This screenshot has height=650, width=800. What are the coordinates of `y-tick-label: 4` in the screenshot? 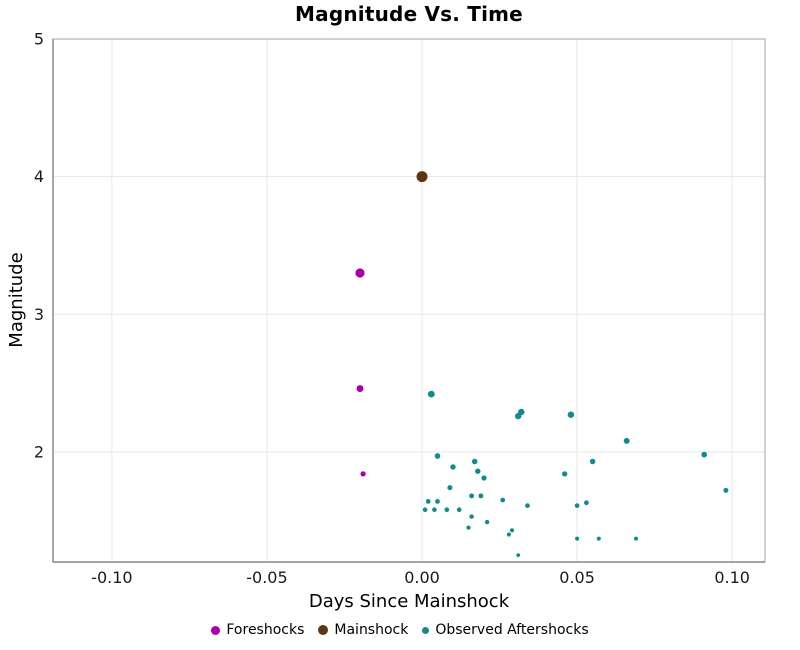 It's located at (39, 176).